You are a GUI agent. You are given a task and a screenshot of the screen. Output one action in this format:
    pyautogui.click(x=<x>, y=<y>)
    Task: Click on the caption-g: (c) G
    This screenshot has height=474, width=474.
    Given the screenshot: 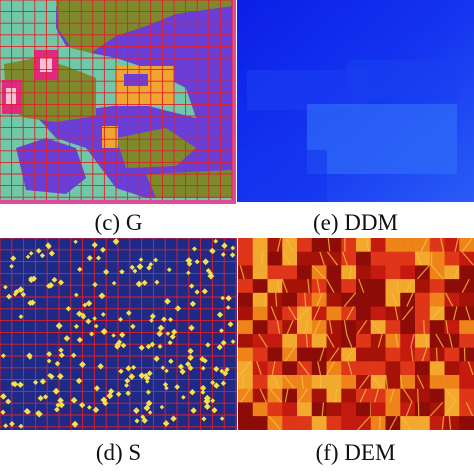 What is the action you would take?
    pyautogui.click(x=118, y=222)
    